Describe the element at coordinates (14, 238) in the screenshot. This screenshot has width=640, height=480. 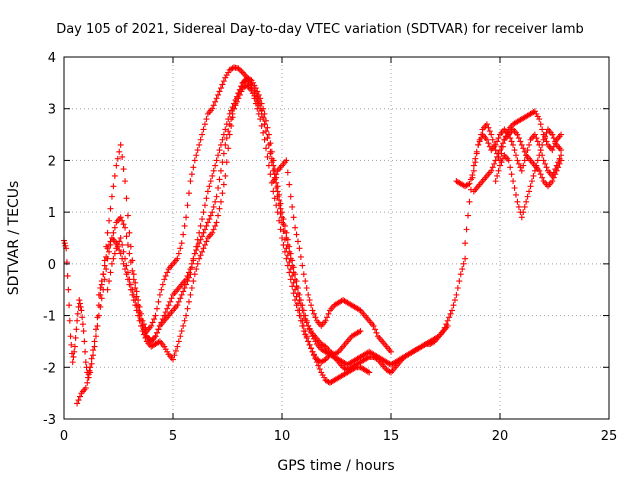
I see `y-axis-title: SDTVAR / TECUs` at that location.